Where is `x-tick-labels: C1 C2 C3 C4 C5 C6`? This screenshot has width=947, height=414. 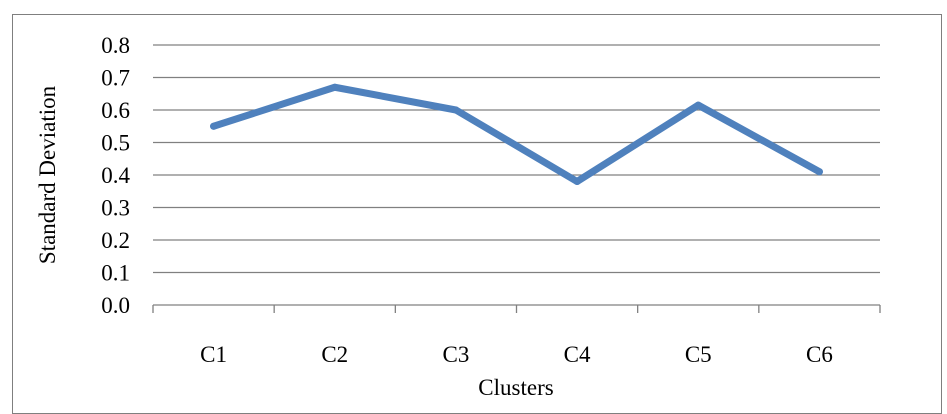
x-tick-labels: C1 C2 C3 C4 C5 C6 is located at coordinates (516, 354).